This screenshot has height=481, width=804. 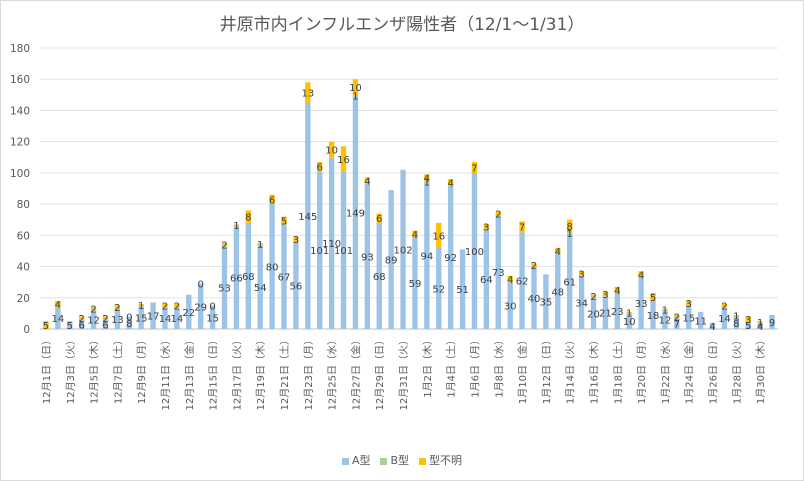 I want to click on data-label: 23, so click(x=617, y=312).